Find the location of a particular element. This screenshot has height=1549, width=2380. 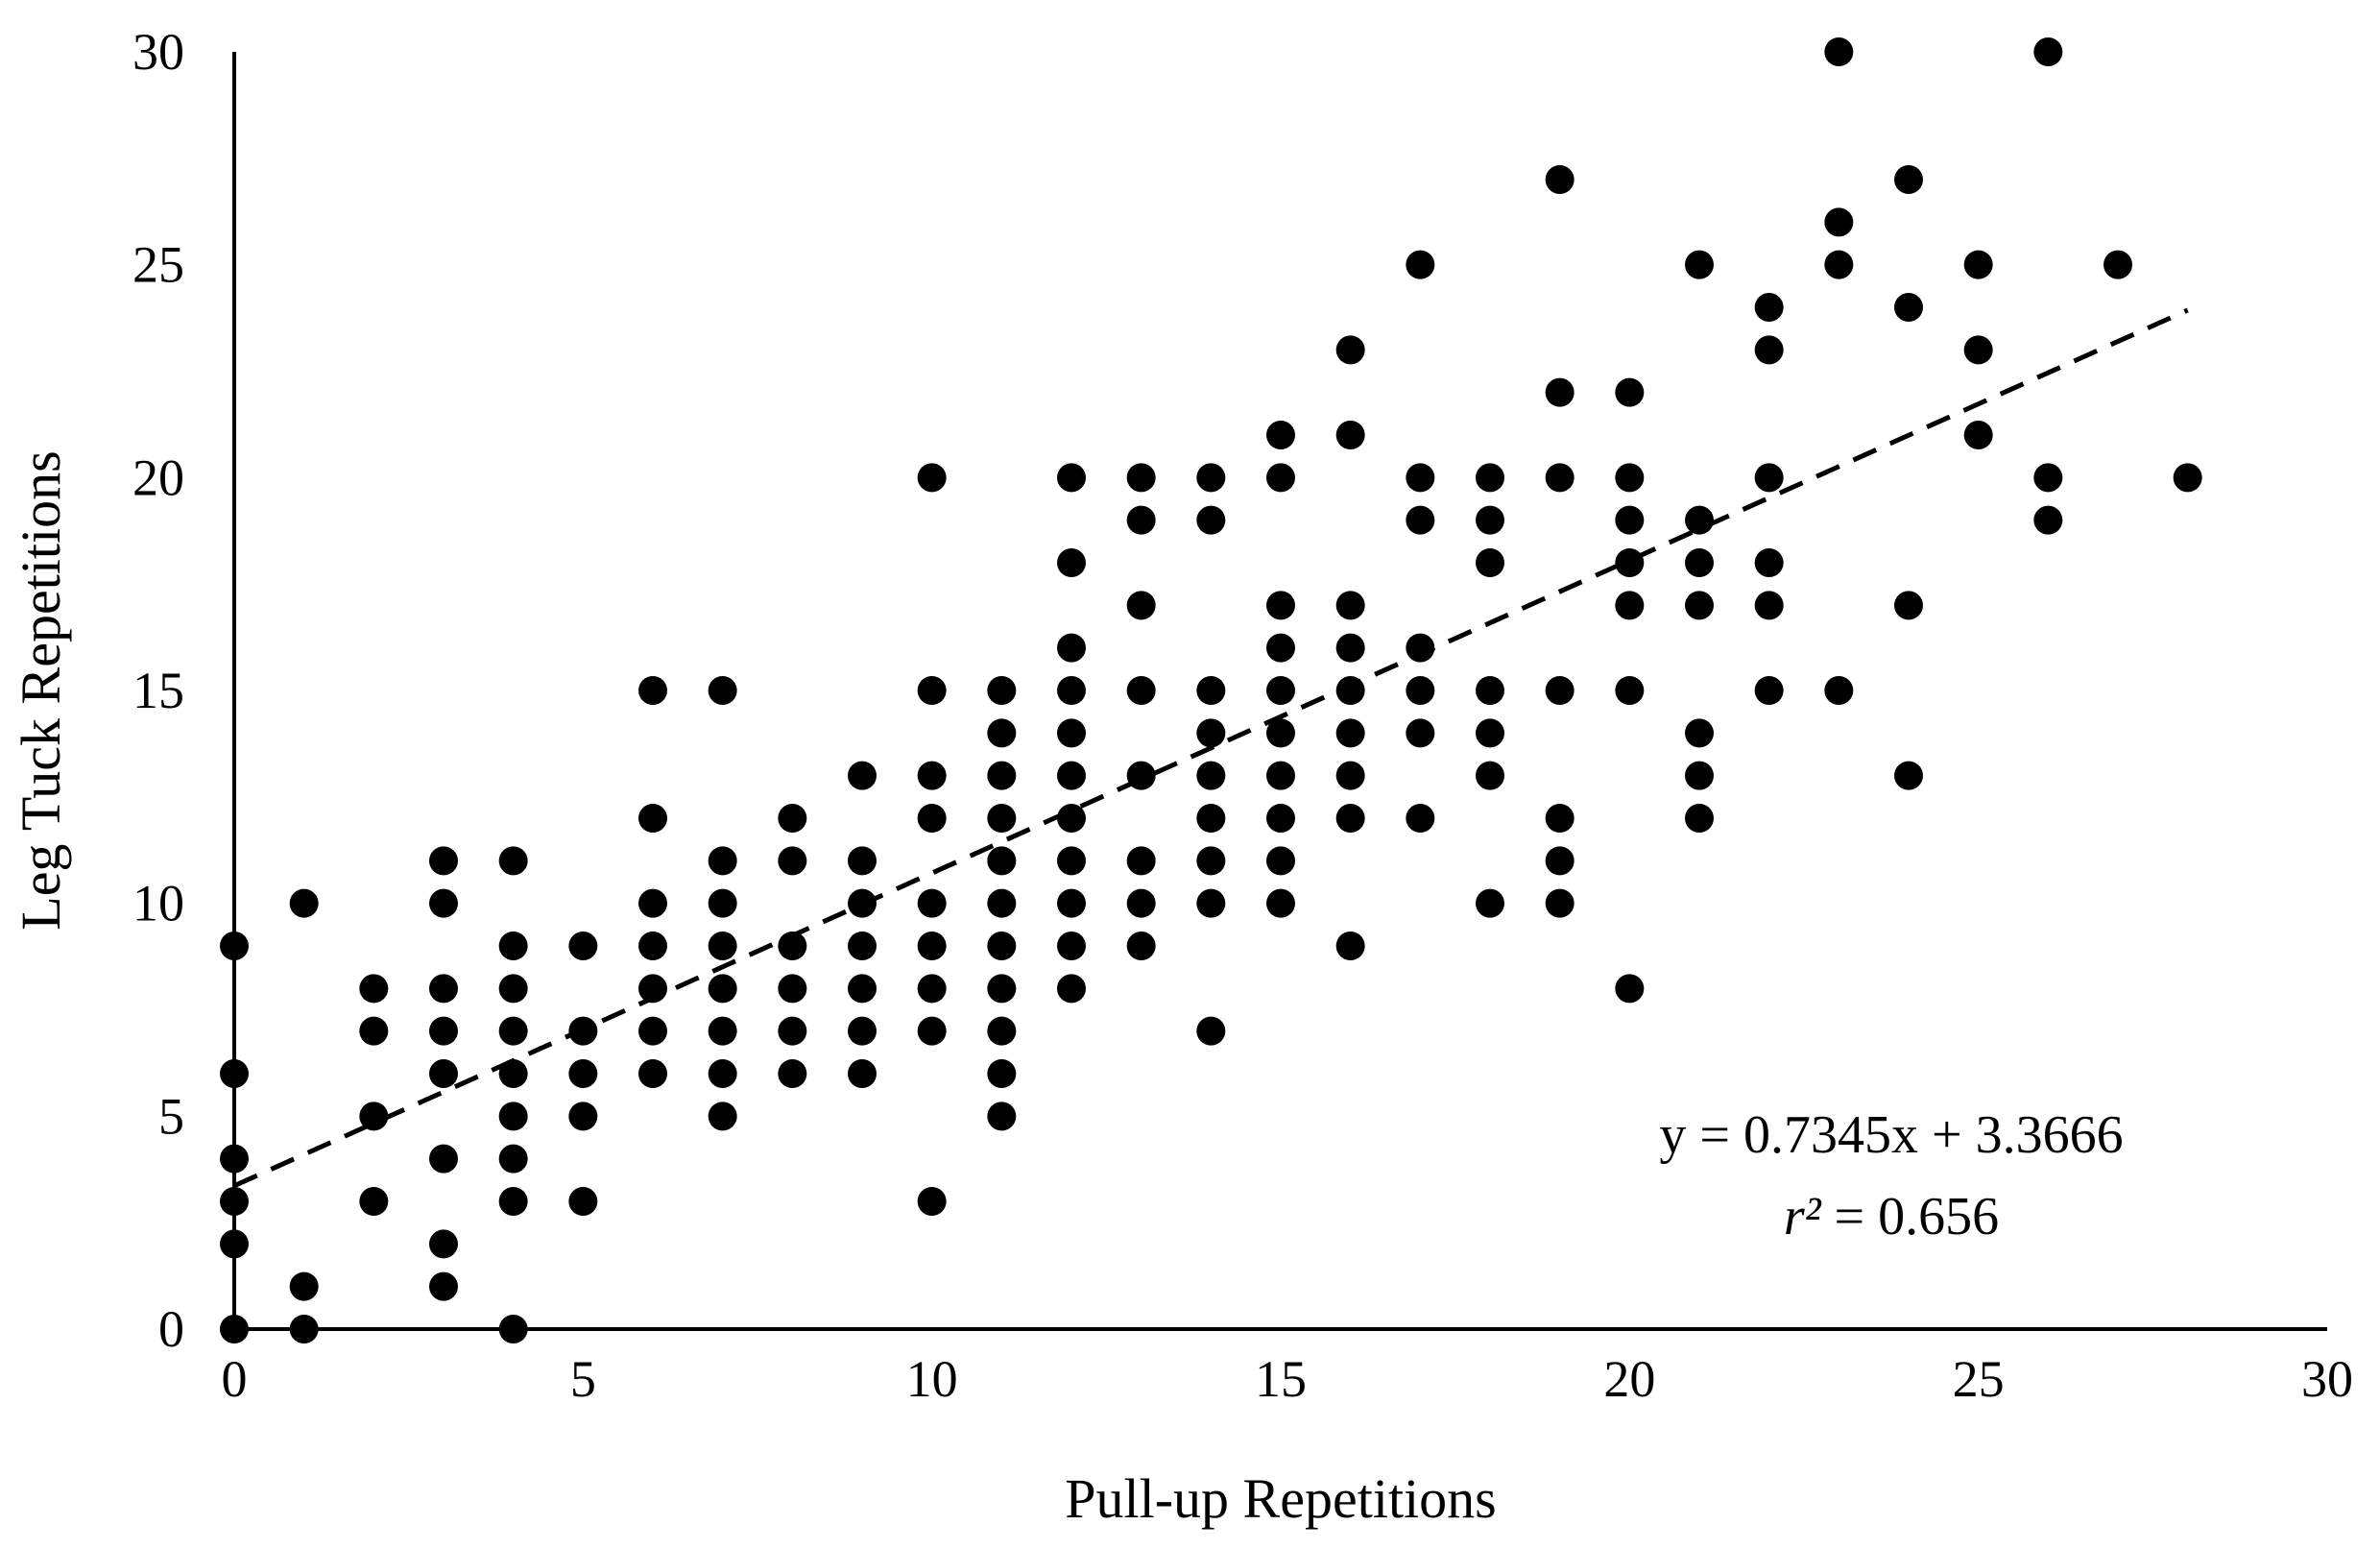

x-axis-title: Pull-up Repetitions is located at coordinates (1281, 1498).